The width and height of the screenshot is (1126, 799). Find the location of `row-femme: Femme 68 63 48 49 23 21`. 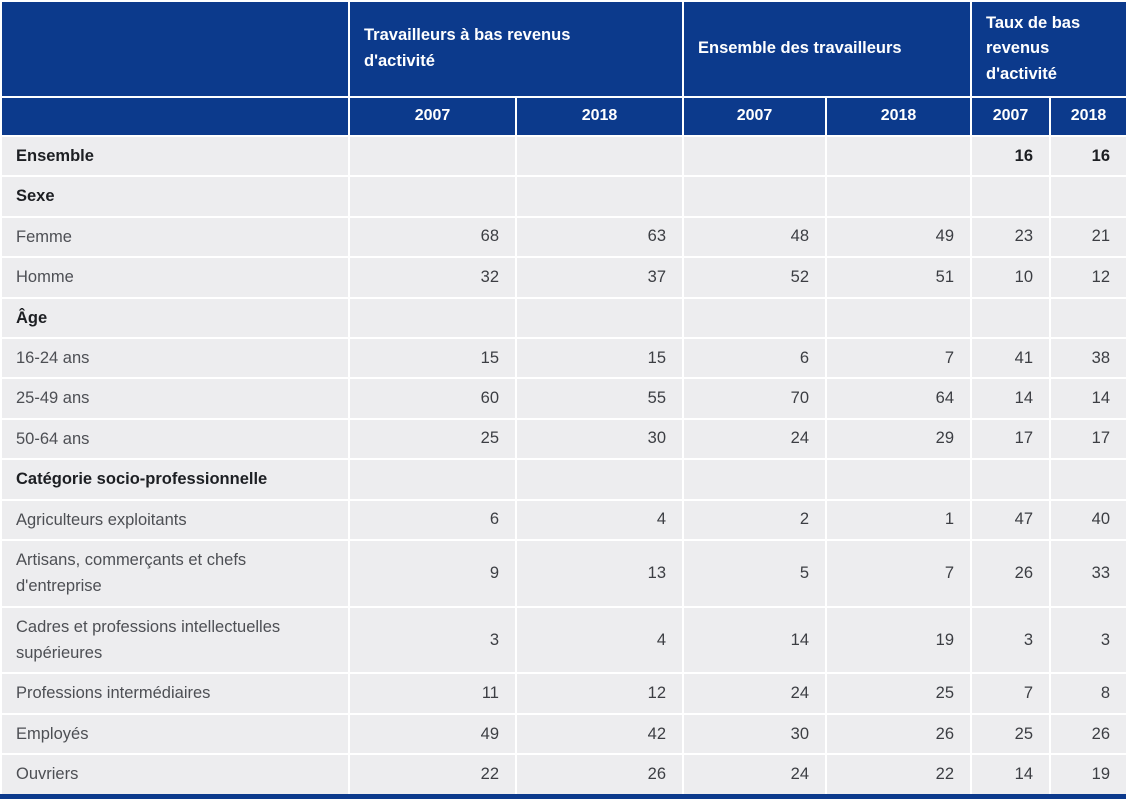

row-femme: Femme 68 63 48 49 23 21 is located at coordinates (563, 237).